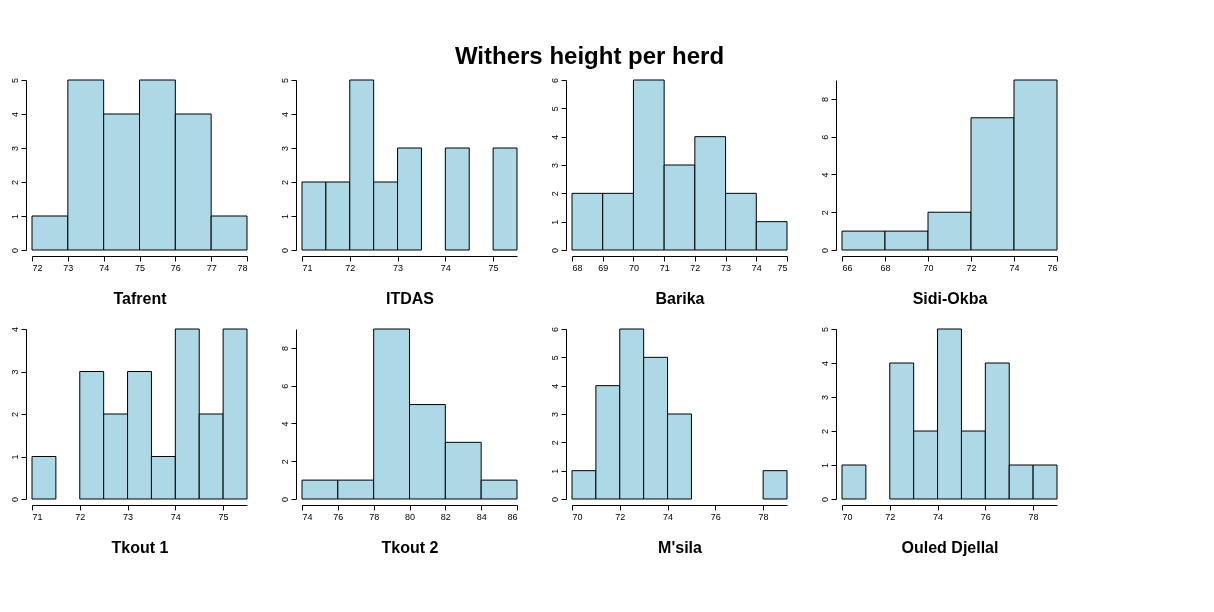 This screenshot has width=1214, height=612. I want to click on x-tick-label: 80, so click(410, 516).